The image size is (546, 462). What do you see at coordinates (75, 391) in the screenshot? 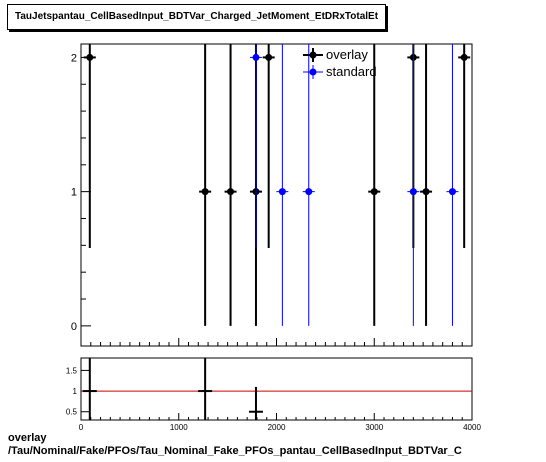
I see `ratio-y-tick-label: 1` at bounding box center [75, 391].